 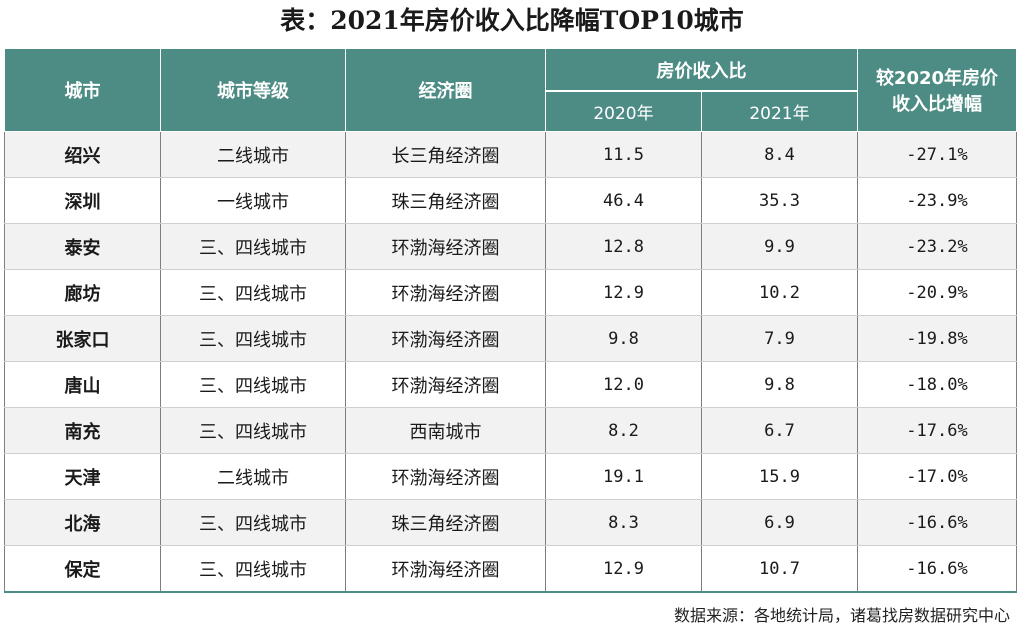 What do you see at coordinates (701, 70) in the screenshot?
I see `header-ratio-group: 房价收入比` at bounding box center [701, 70].